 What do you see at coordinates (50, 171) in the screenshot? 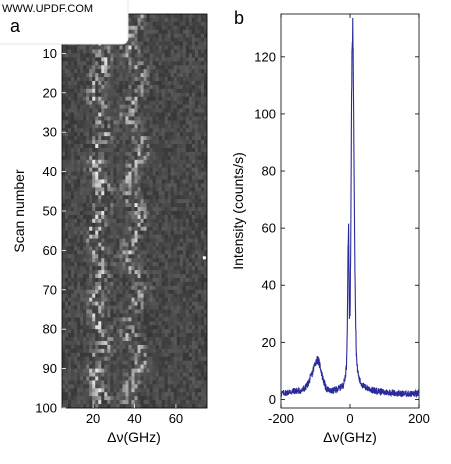
I see `heatmap-y-tick-label: 40` at bounding box center [50, 171].